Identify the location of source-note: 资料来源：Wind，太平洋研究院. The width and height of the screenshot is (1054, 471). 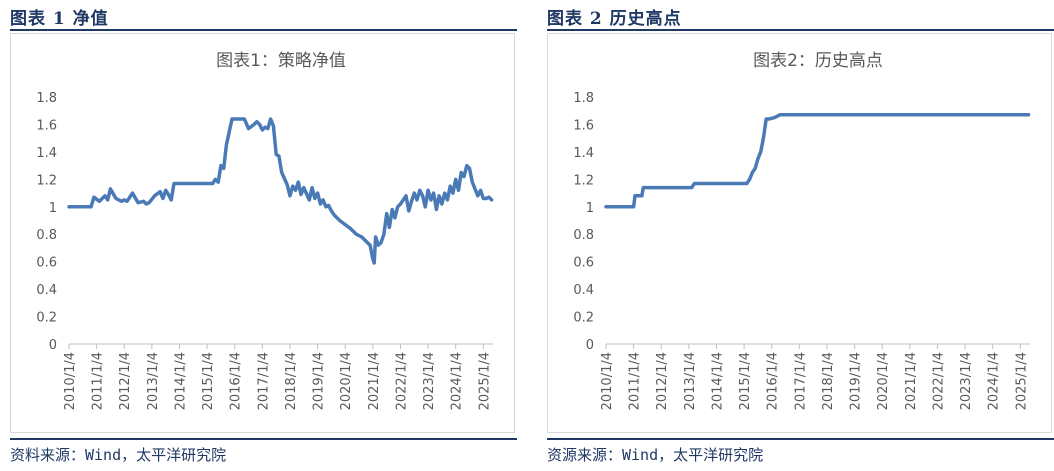
(118, 455).